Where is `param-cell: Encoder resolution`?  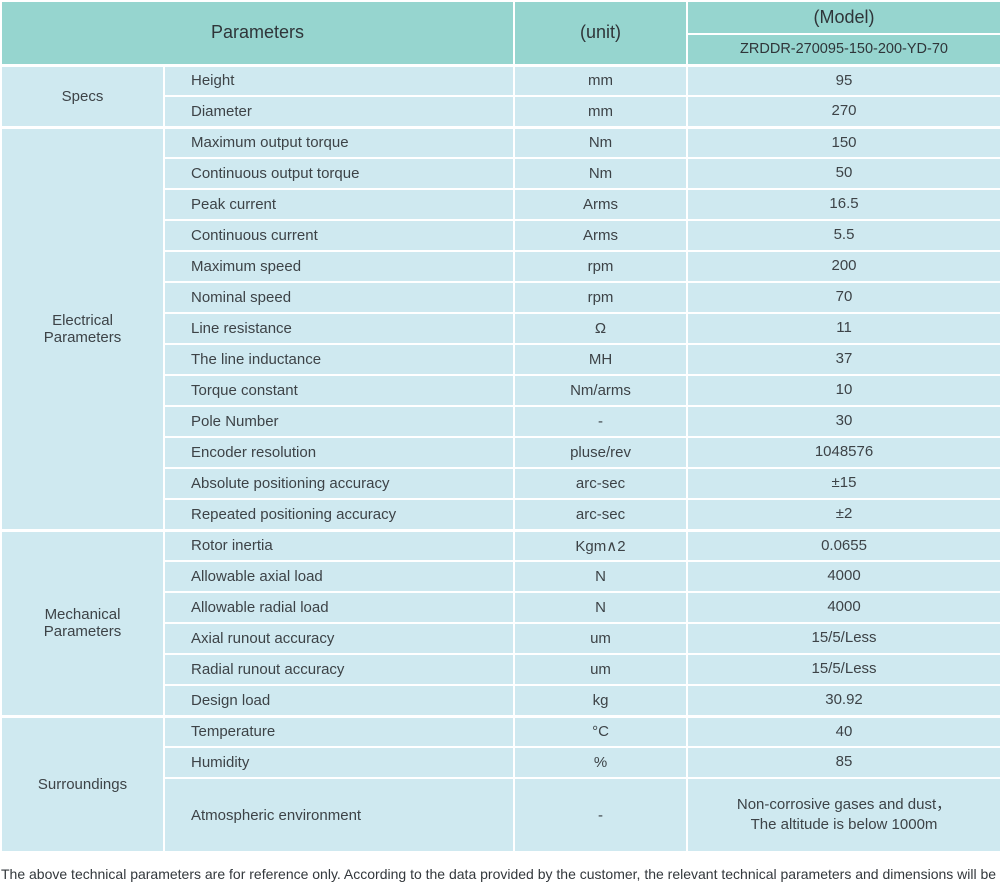 param-cell: Encoder resolution is located at coordinates (339, 452).